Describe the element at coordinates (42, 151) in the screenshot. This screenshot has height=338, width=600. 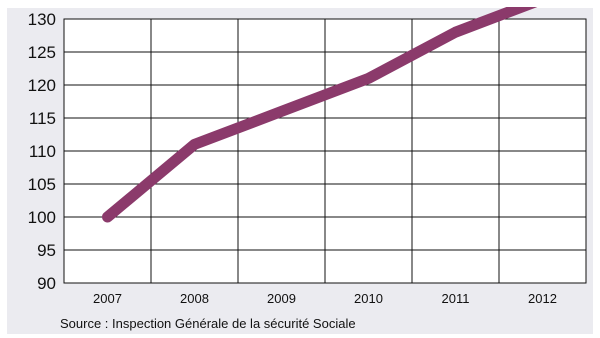
I see `y-tick-label: 110` at that location.